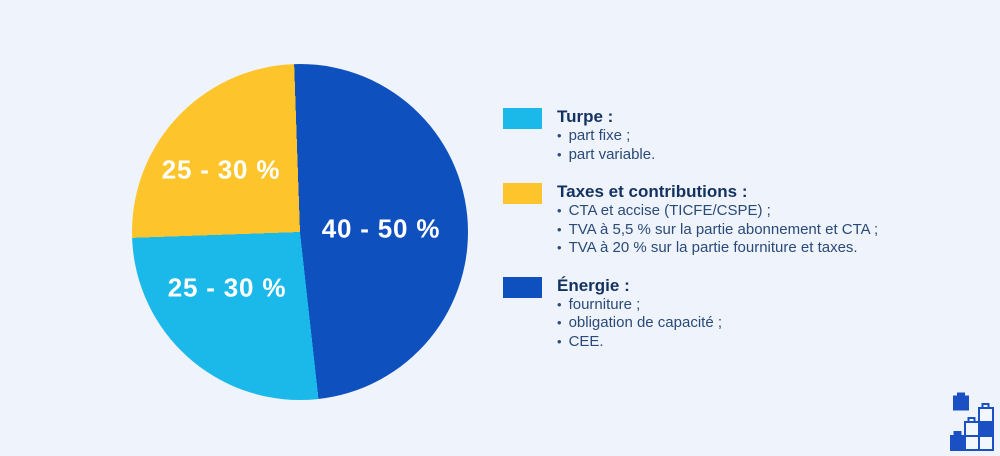 The image size is (1000, 456). Describe the element at coordinates (221, 169) in the screenshot. I see `pie-value-label-taxes: 25 - 30 %` at that location.